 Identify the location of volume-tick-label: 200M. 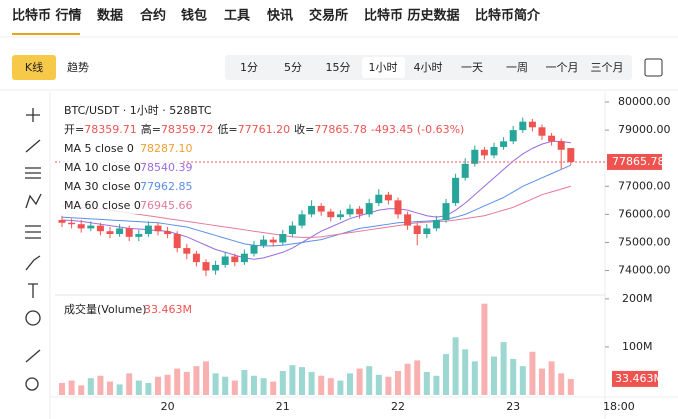
(637, 298).